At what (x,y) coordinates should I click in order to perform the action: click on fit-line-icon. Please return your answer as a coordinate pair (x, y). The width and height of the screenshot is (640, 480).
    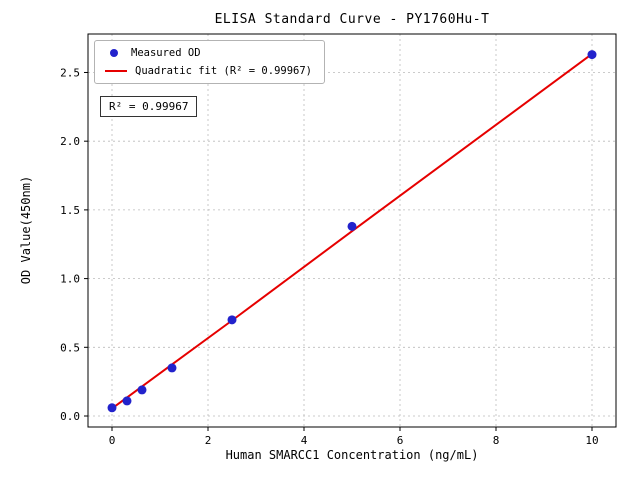
    Looking at the image, I should click on (116, 71).